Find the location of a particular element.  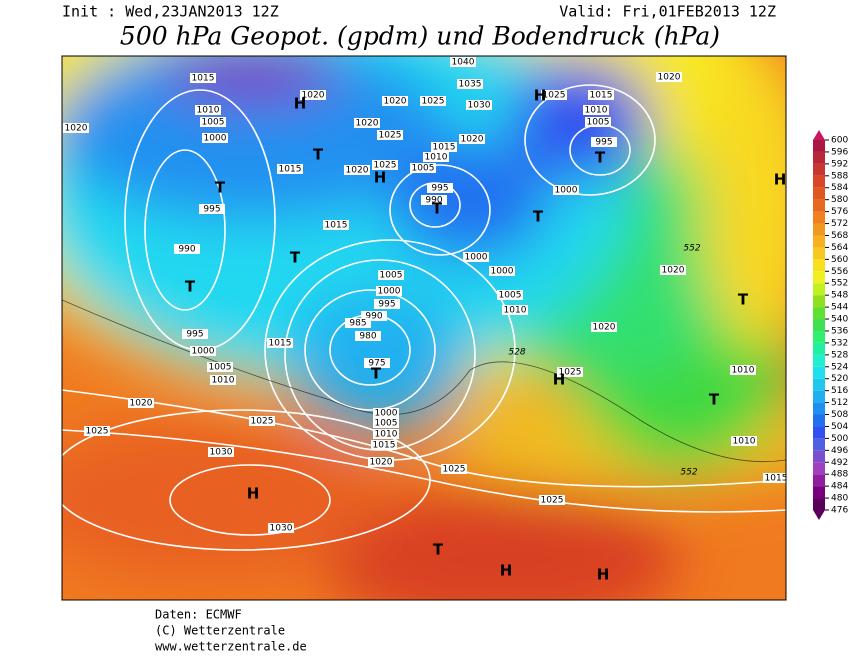

colorbar-tick-label: 588 is located at coordinates (839, 176).